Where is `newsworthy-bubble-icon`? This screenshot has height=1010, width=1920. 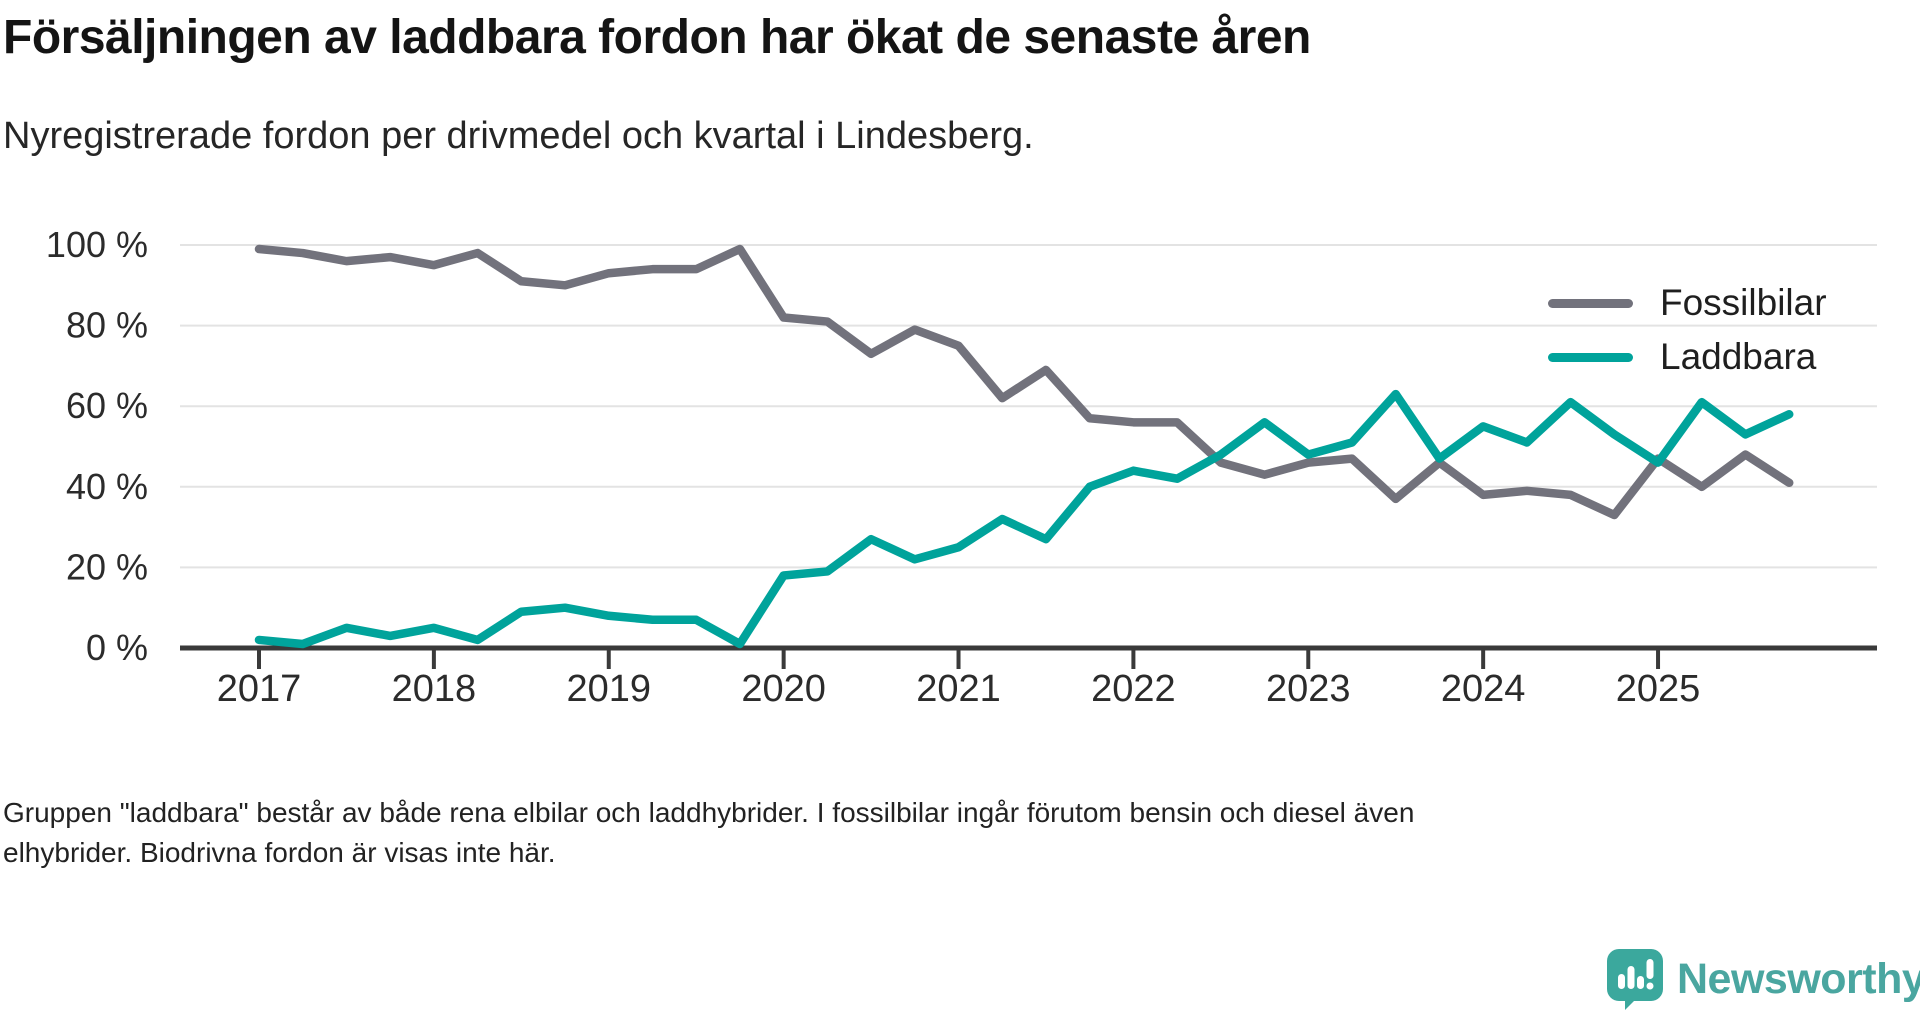
newsworthy-bubble-icon is located at coordinates (1635, 979).